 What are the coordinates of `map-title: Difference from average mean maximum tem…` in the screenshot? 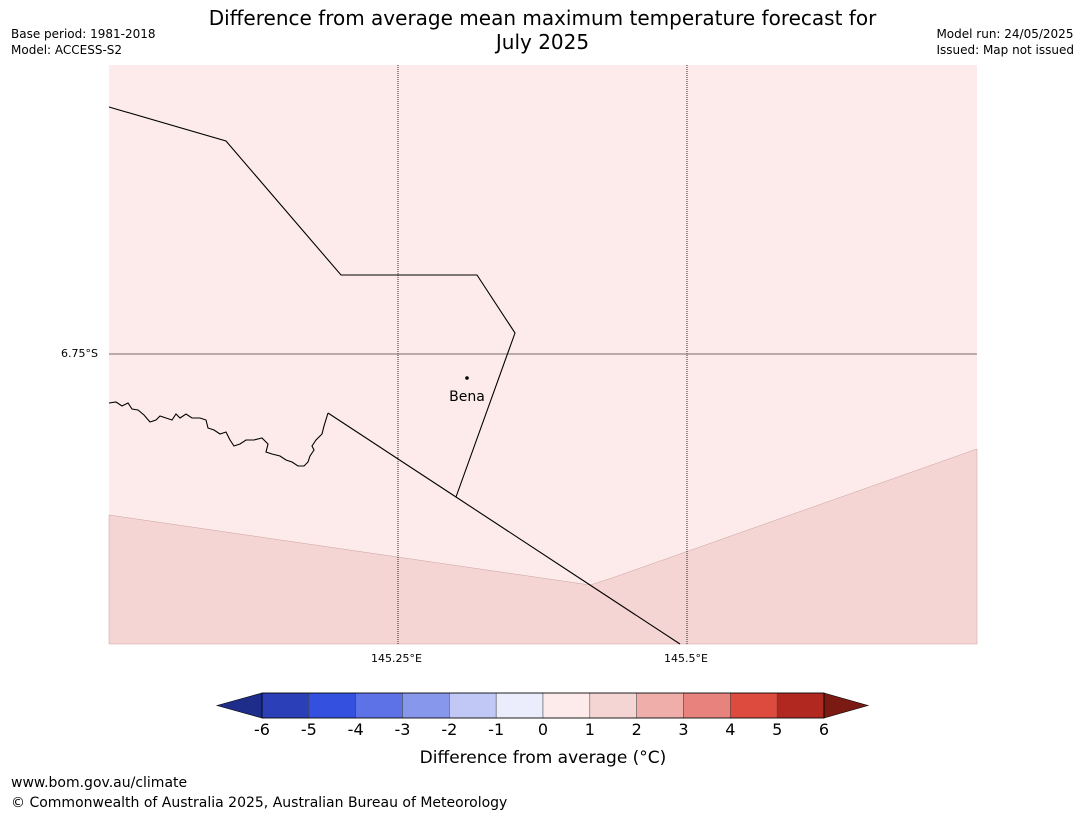 It's located at (542, 30).